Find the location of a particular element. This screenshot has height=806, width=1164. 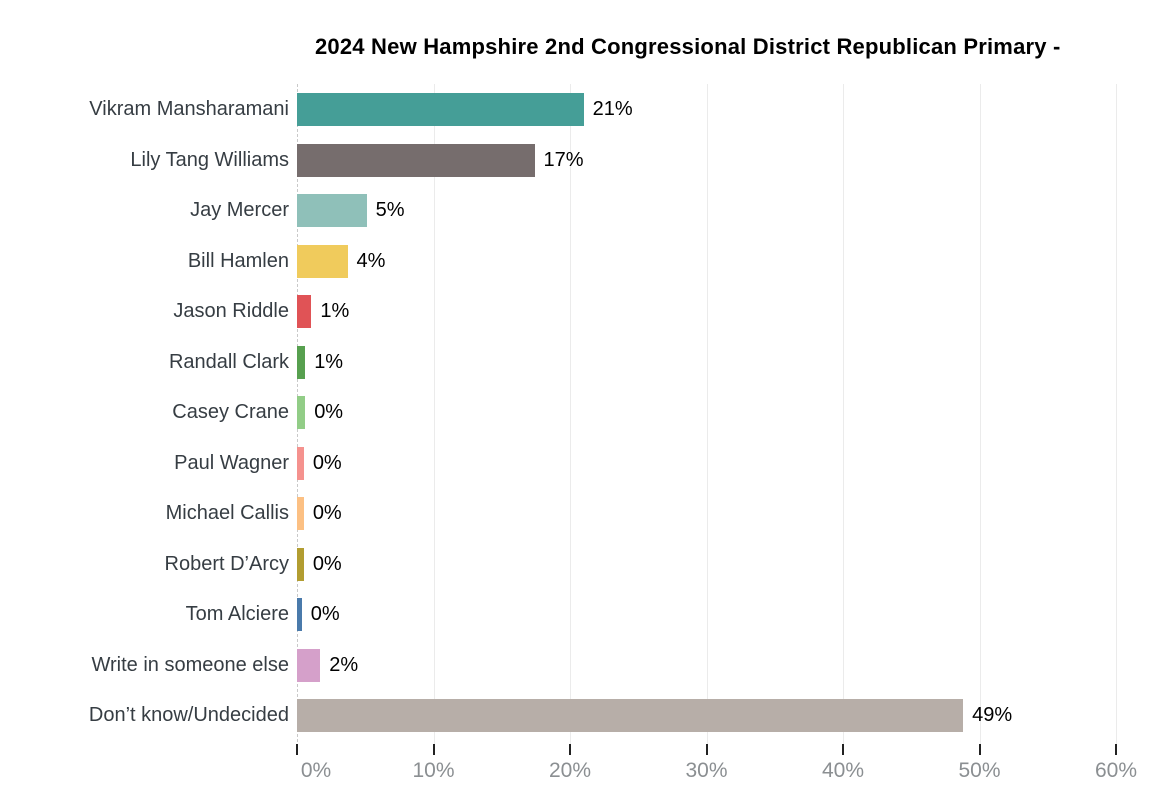

x-tick-label: 10% is located at coordinates (433, 770).